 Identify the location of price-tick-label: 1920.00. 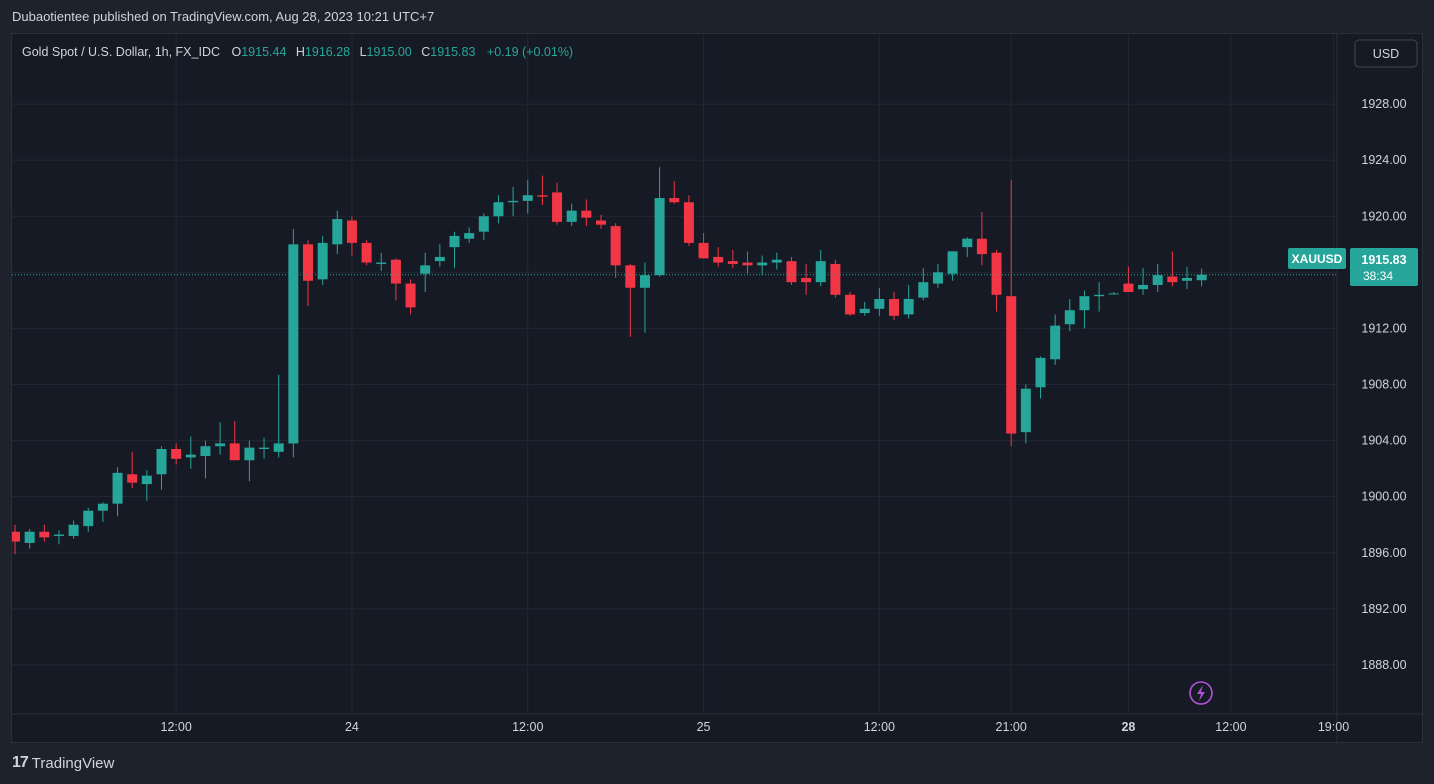
(1383, 216).